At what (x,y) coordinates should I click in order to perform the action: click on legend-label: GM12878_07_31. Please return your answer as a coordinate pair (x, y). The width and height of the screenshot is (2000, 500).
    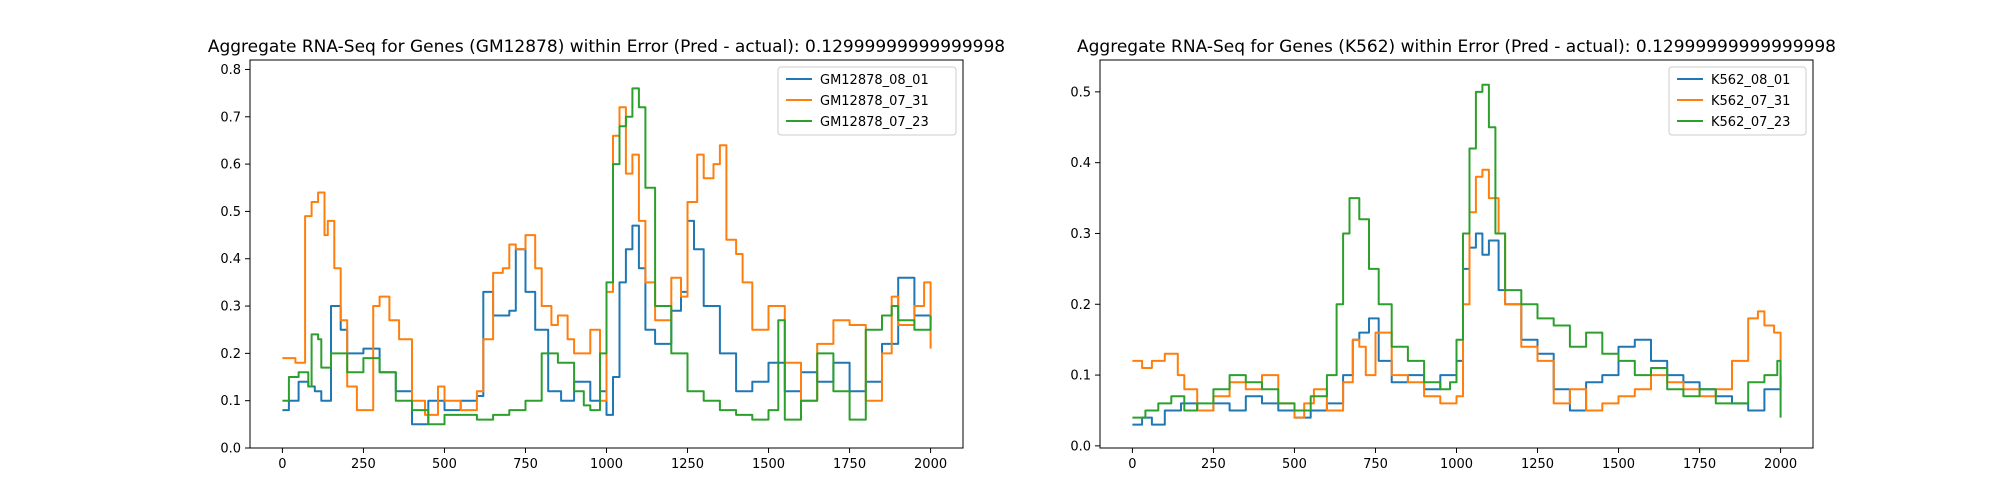
    Looking at the image, I should click on (874, 101).